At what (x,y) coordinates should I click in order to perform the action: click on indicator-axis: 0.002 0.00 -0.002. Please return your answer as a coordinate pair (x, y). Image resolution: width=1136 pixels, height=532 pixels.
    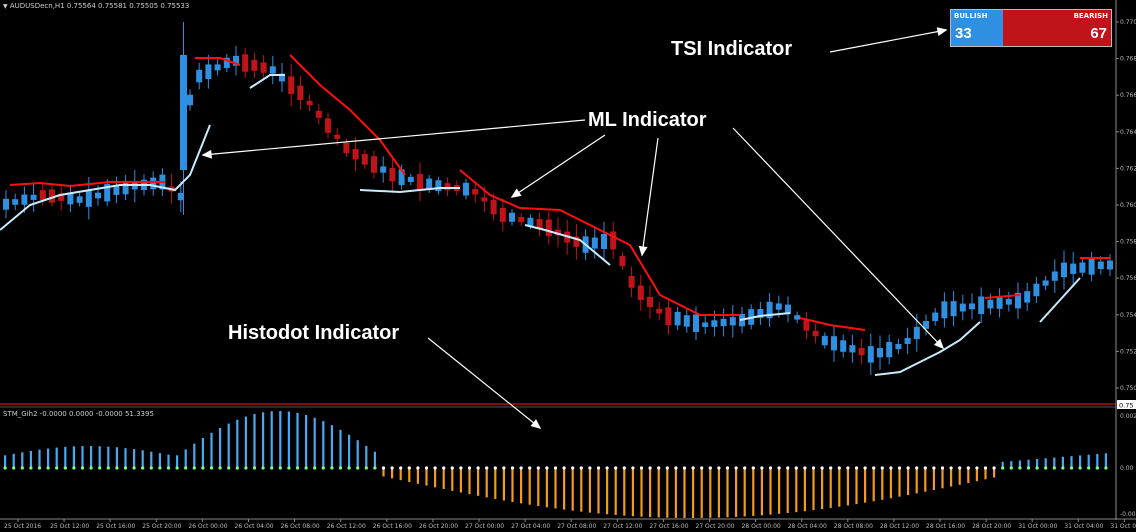
    Looking at the image, I should click on (1128, 465).